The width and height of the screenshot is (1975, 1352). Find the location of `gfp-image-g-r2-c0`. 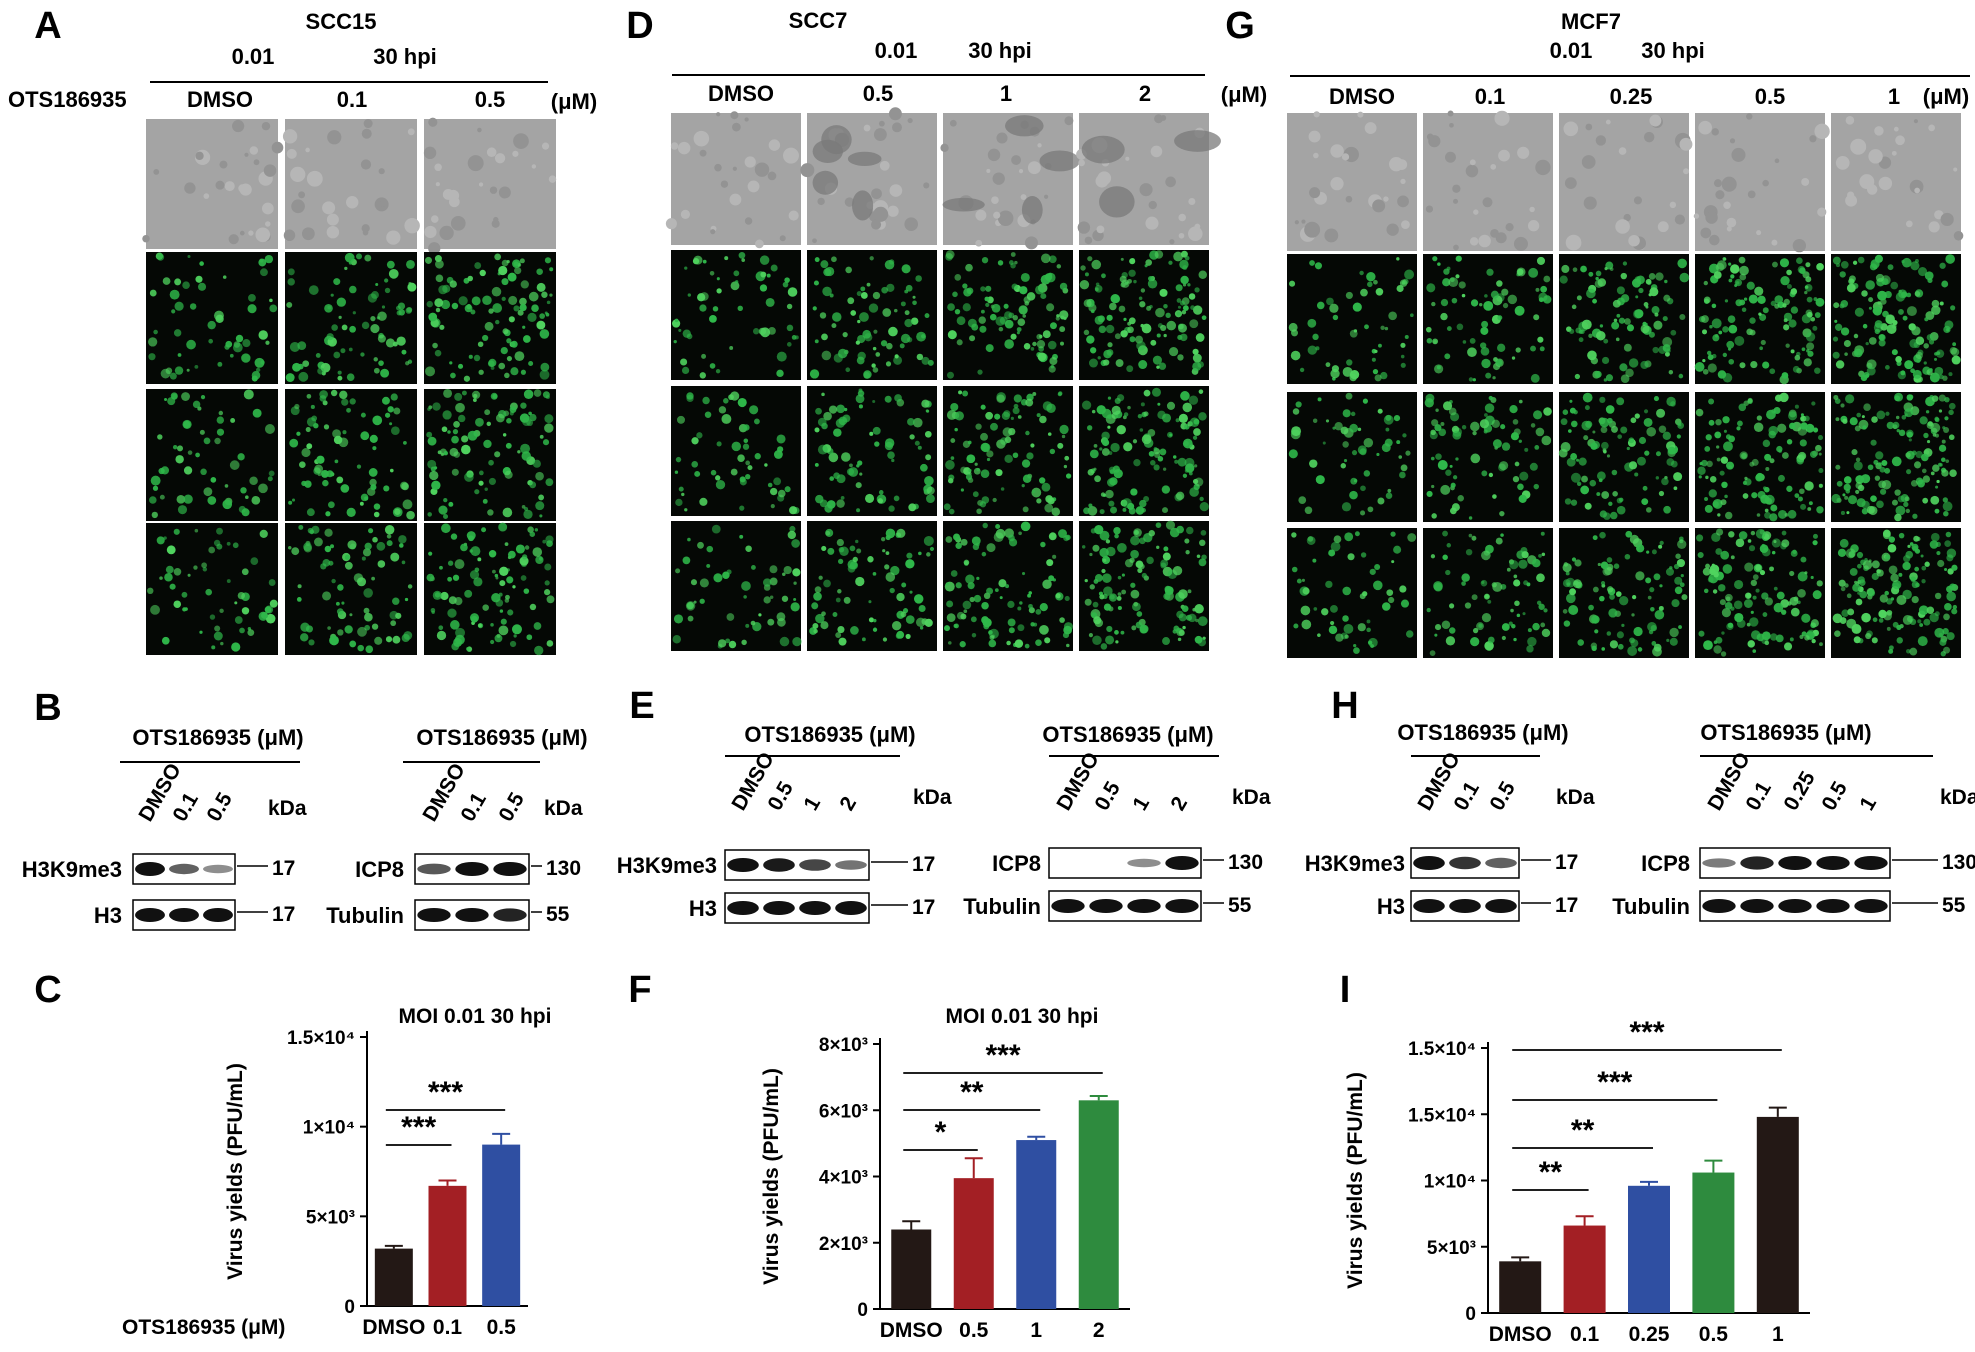

gfp-image-g-r2-c0 is located at coordinates (1352, 593).